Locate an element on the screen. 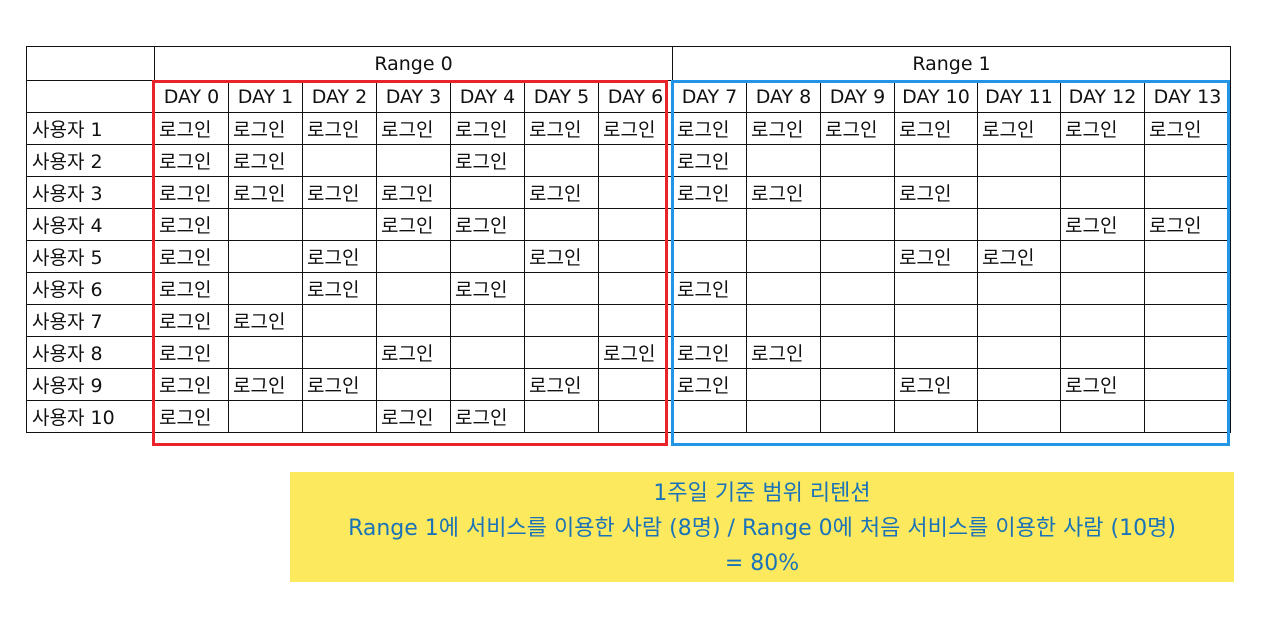 The image size is (1280, 635). table-row: 사용자 8 로그인 로그인 로그인 로그인 로그인 is located at coordinates (628, 352).